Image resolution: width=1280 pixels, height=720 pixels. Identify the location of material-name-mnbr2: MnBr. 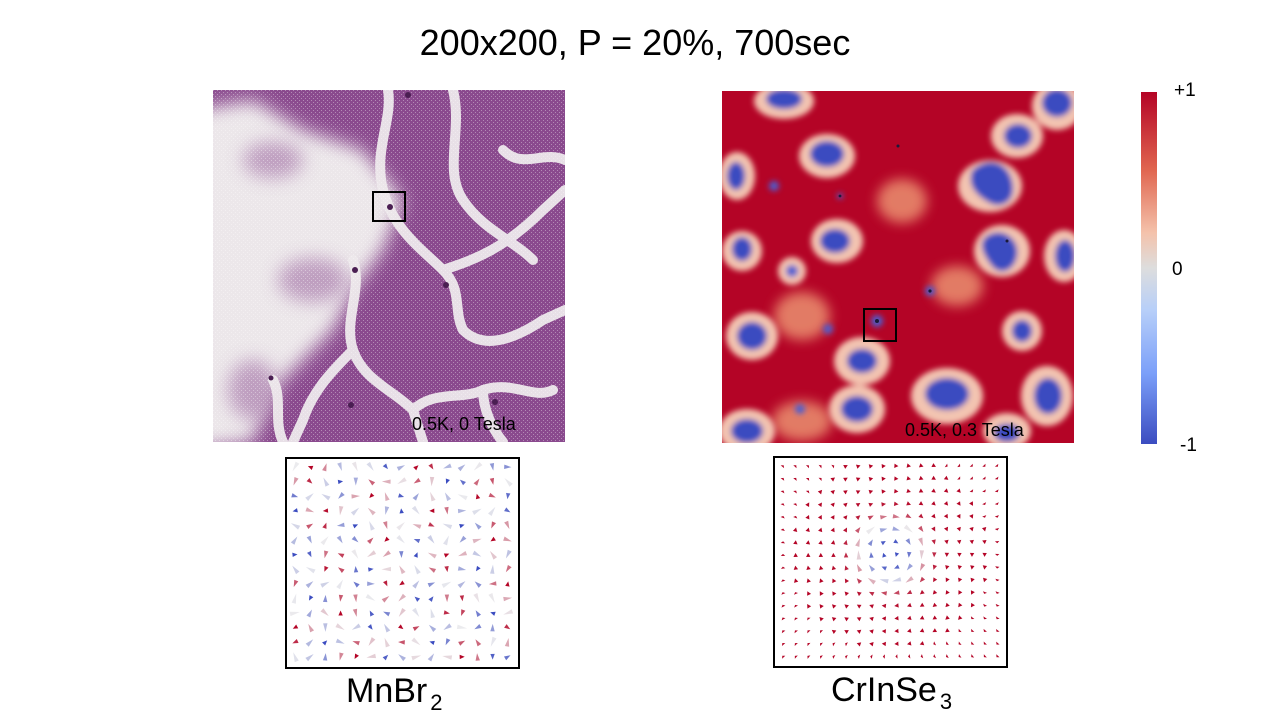
(387, 691).